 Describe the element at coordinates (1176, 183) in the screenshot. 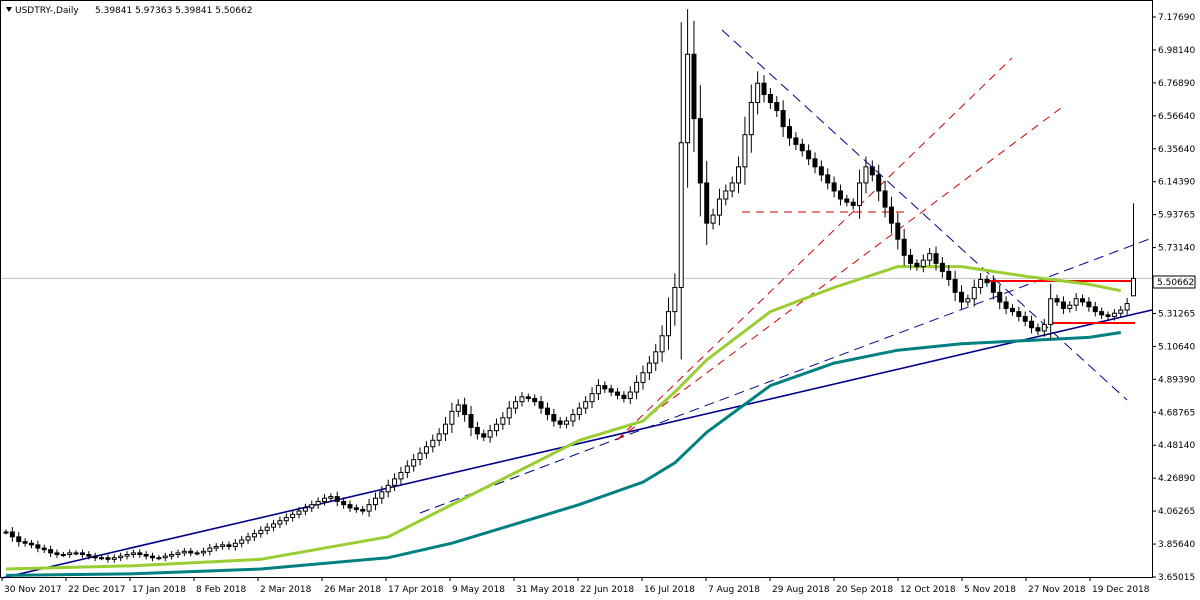

I see `y-tick-label: 6.14390` at that location.